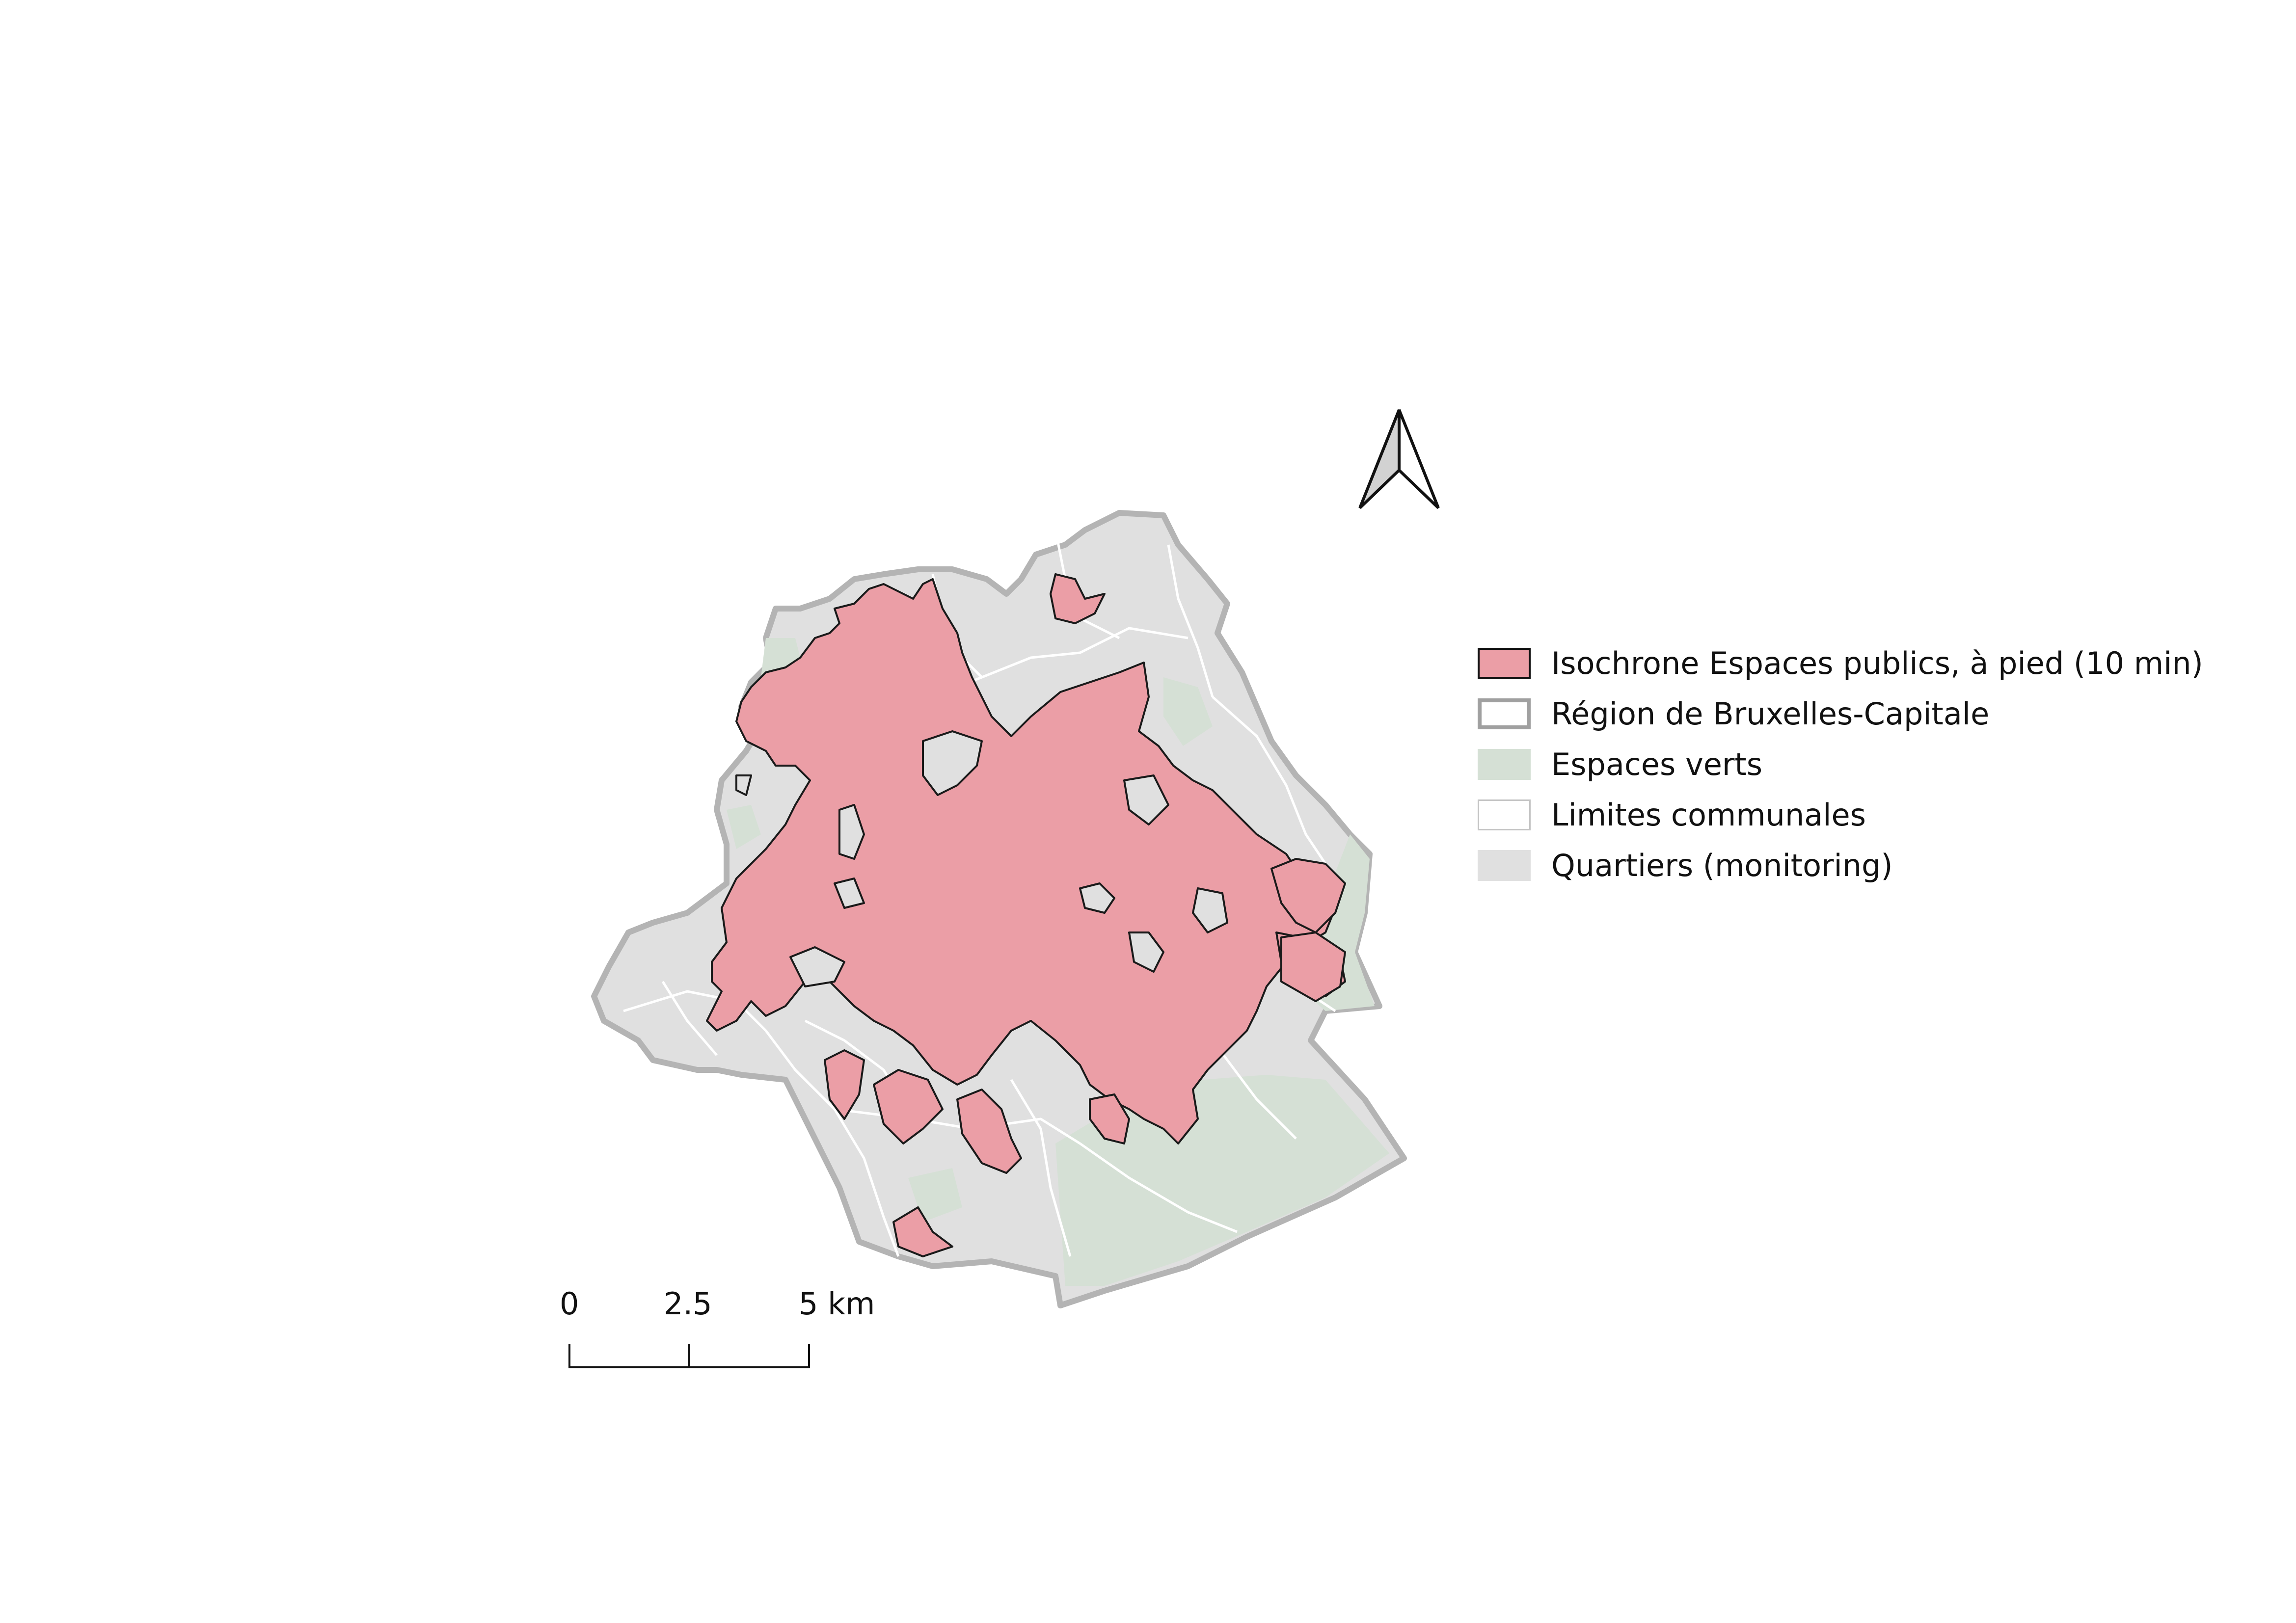 This screenshot has height=1623, width=2296. I want to click on isochrone-layer, so click(1026, 915).